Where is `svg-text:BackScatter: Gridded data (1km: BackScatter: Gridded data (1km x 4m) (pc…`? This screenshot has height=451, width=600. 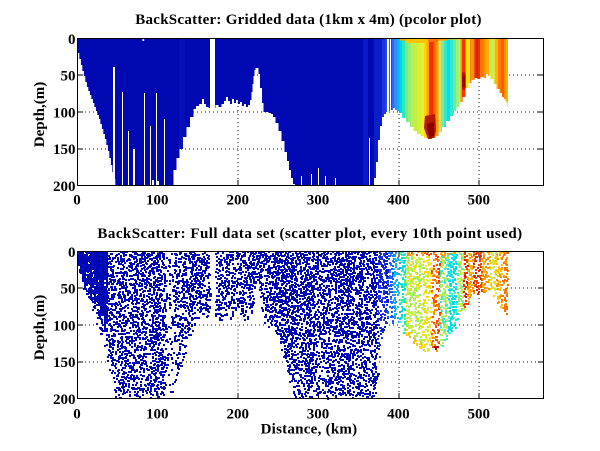
svg-text:BackScatter: Gridded data (1km: BackScatter: Gridded data (1km x 4m) (pc… is located at coordinates (308, 20).